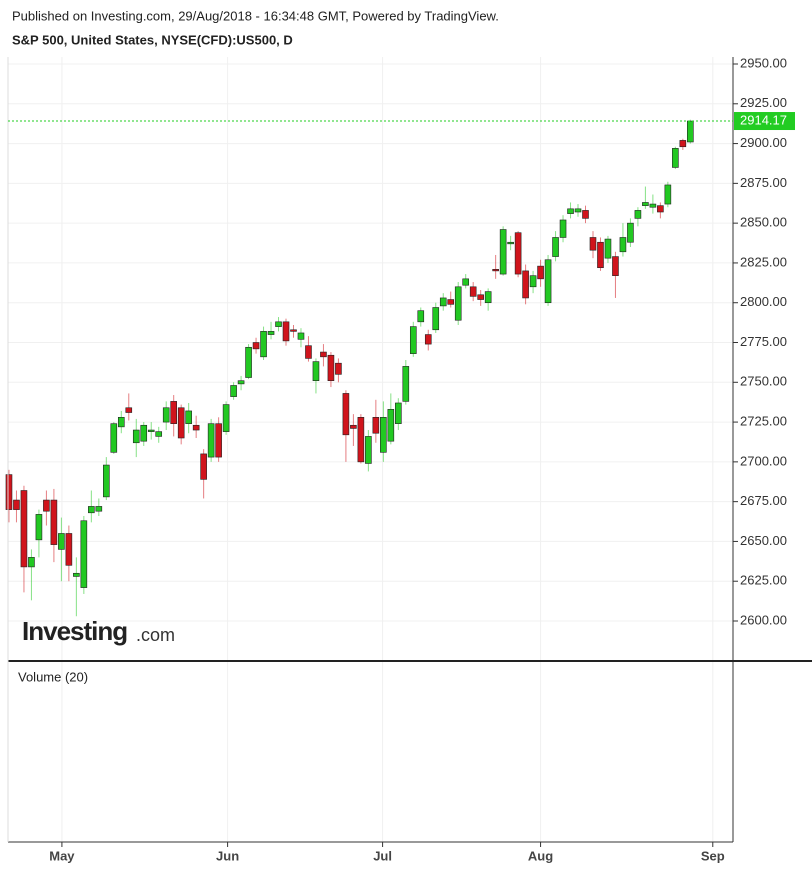 The width and height of the screenshot is (812, 871). I want to click on y-tick-label: 2675.00, so click(763, 500).